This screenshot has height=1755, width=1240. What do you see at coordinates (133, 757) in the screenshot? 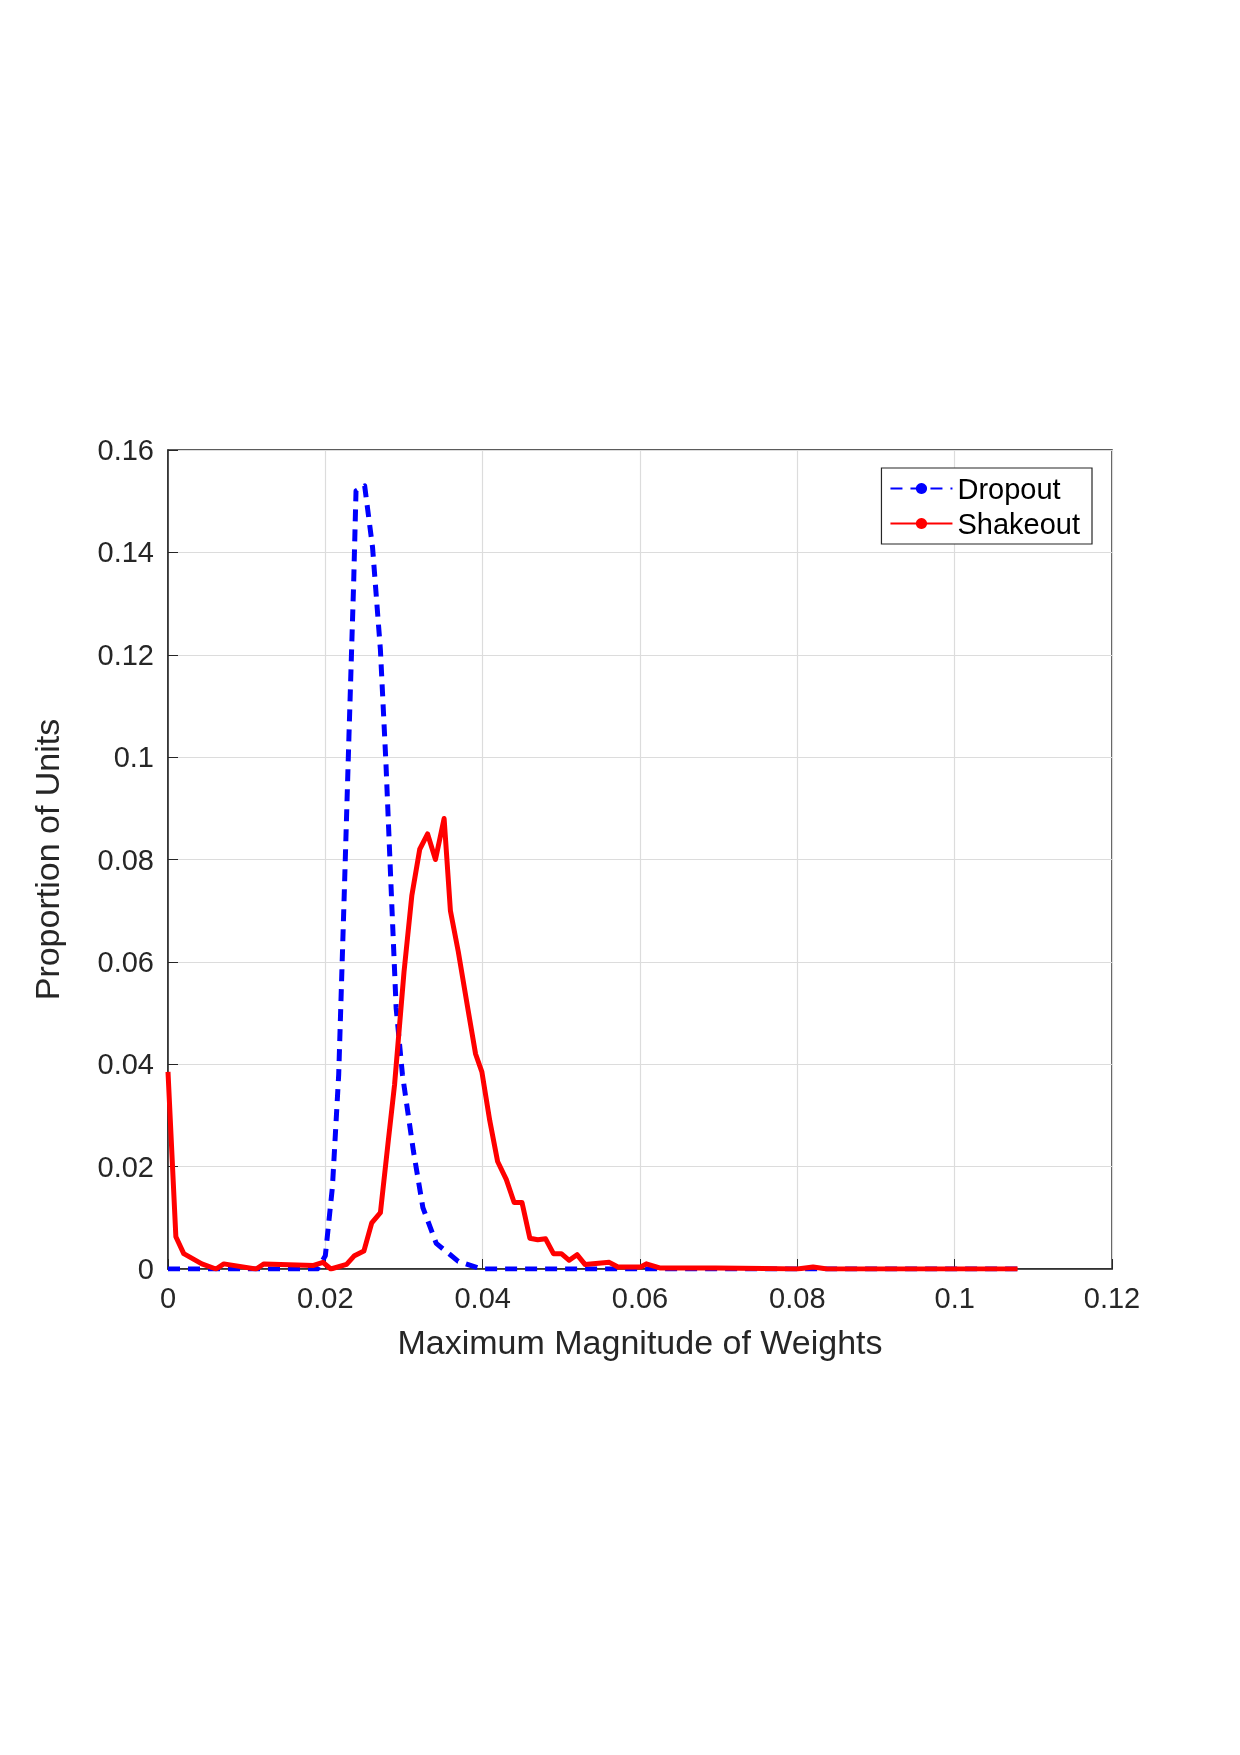
I see `y-tick-label: 0.1` at bounding box center [133, 757].